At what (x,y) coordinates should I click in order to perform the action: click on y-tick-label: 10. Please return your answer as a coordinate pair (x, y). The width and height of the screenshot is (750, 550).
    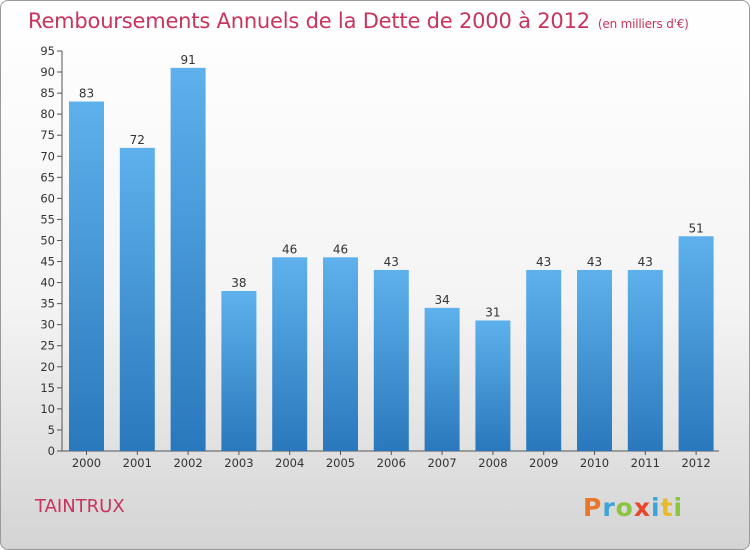
    Looking at the image, I should click on (47, 409).